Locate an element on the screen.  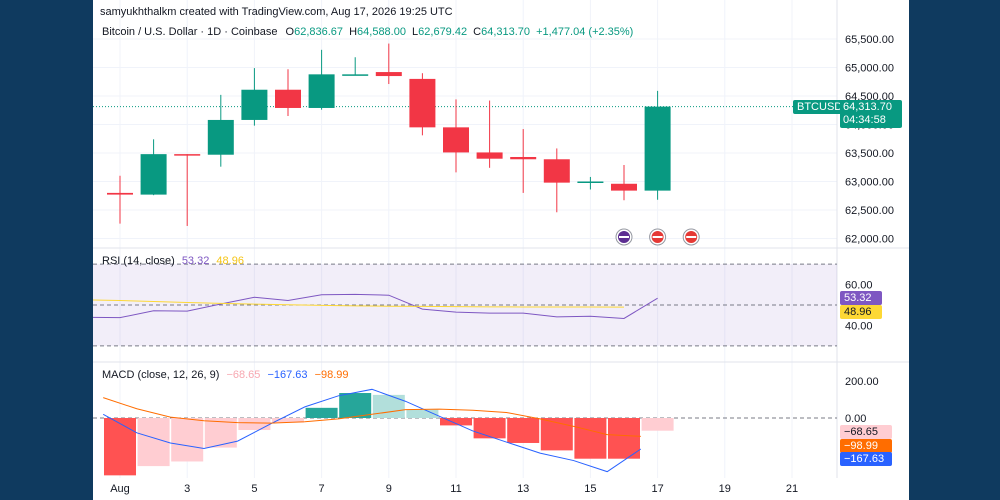
open-value: 62,836.67 is located at coordinates (319, 32).